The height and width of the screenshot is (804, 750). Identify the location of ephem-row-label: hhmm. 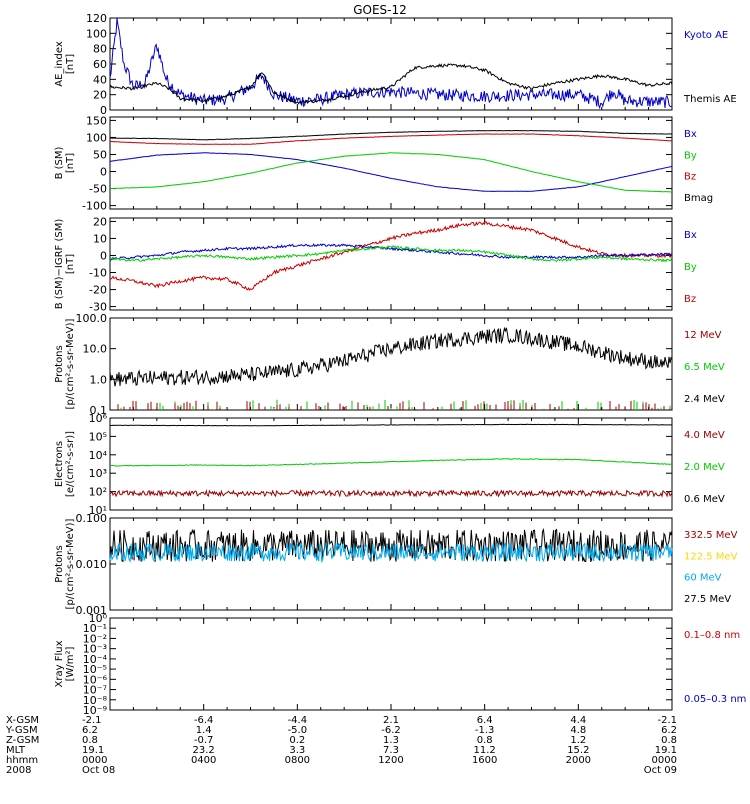
(22, 760).